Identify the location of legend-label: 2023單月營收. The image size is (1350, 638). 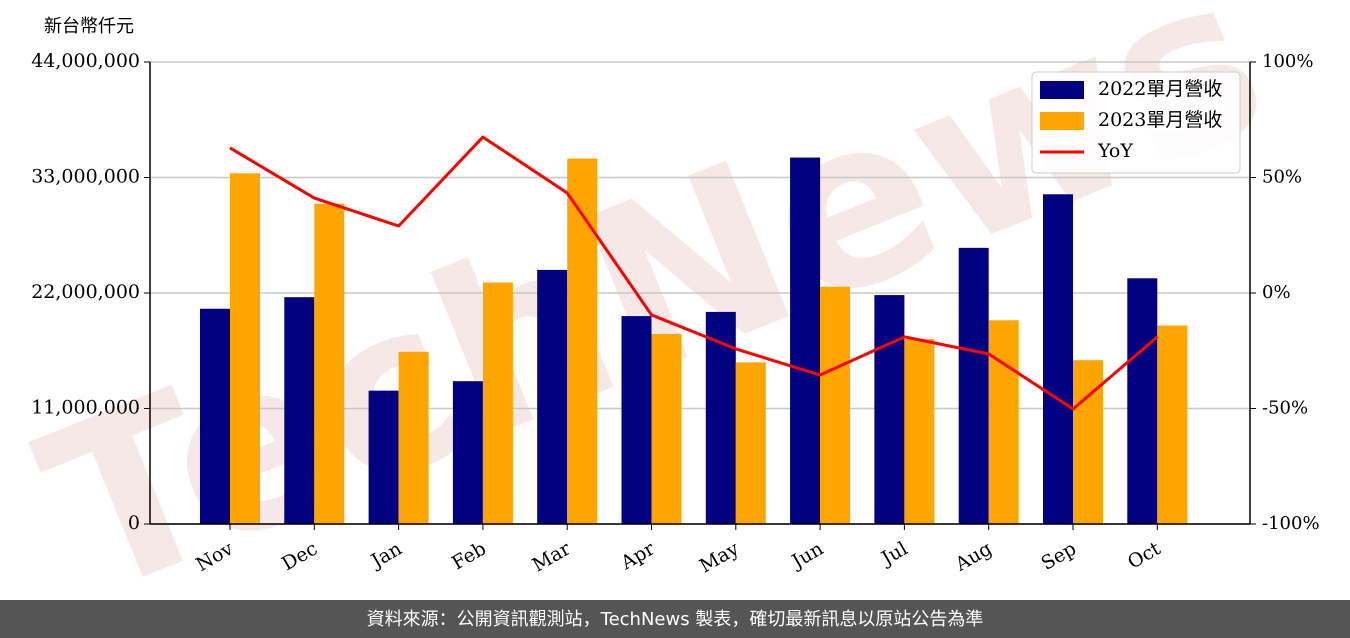
(1160, 120).